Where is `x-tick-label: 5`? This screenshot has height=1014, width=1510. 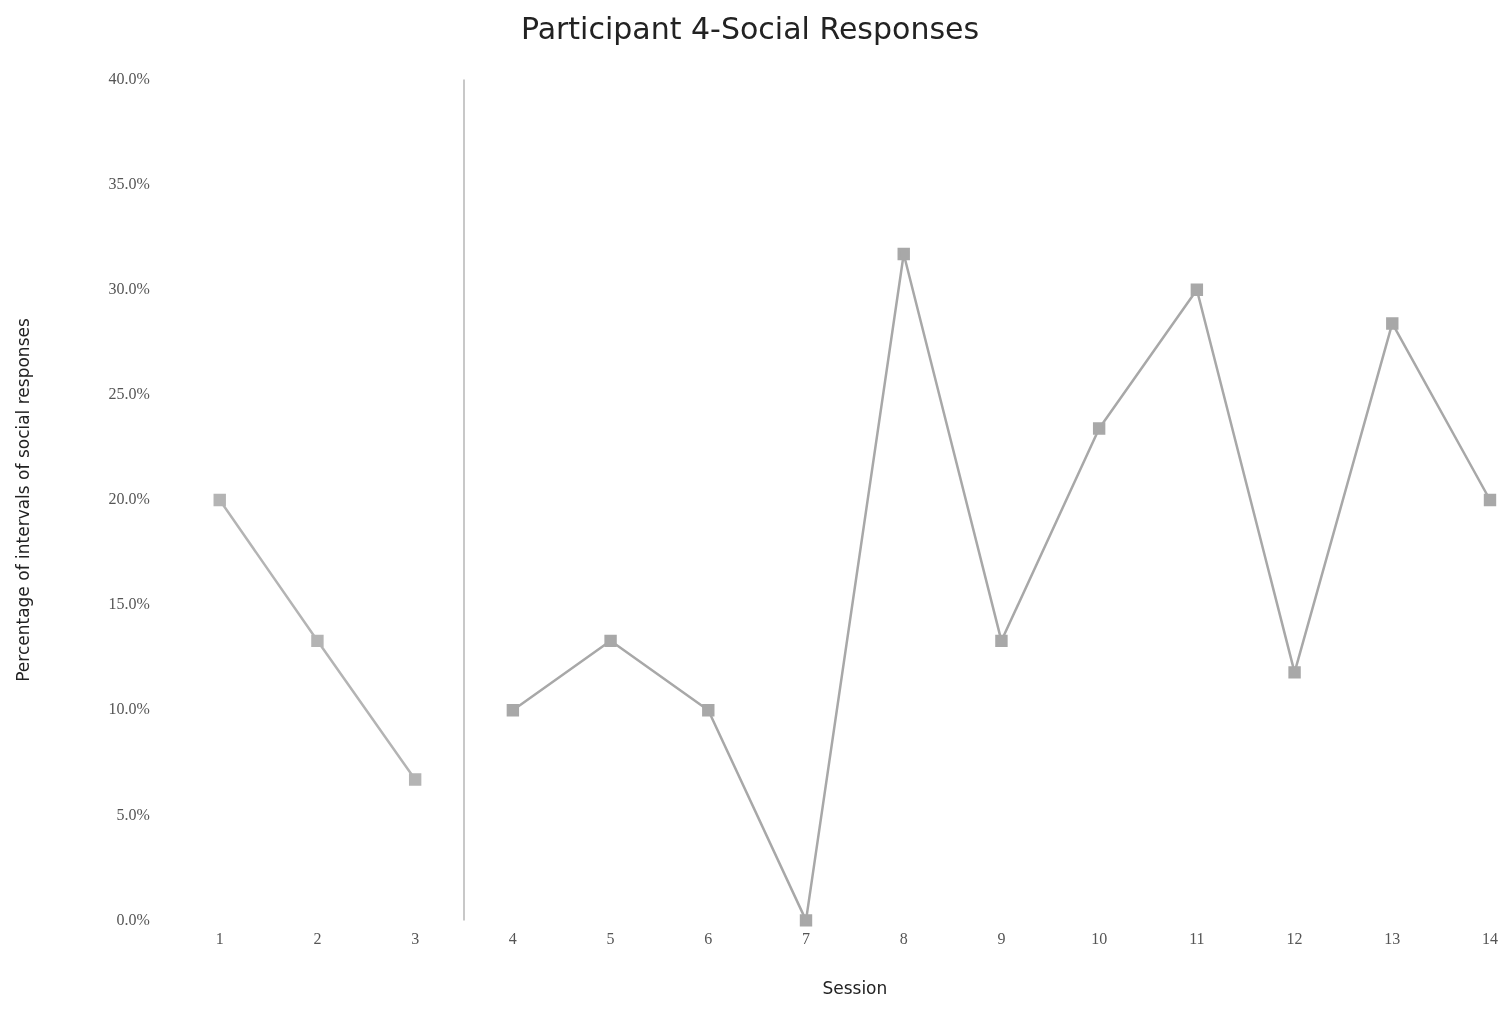
x-tick-label: 5 is located at coordinates (610, 939).